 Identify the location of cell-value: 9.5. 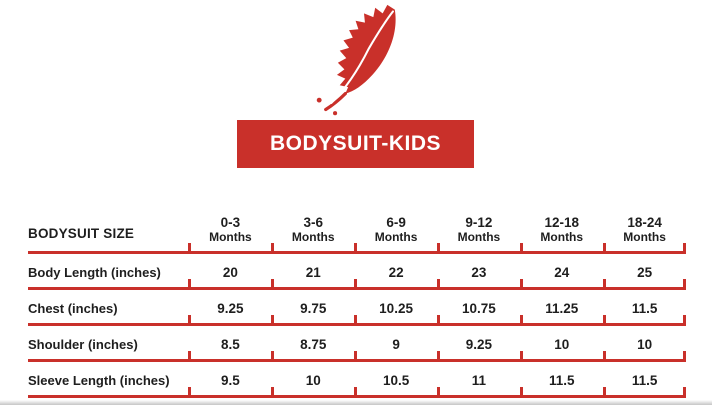
(230, 380).